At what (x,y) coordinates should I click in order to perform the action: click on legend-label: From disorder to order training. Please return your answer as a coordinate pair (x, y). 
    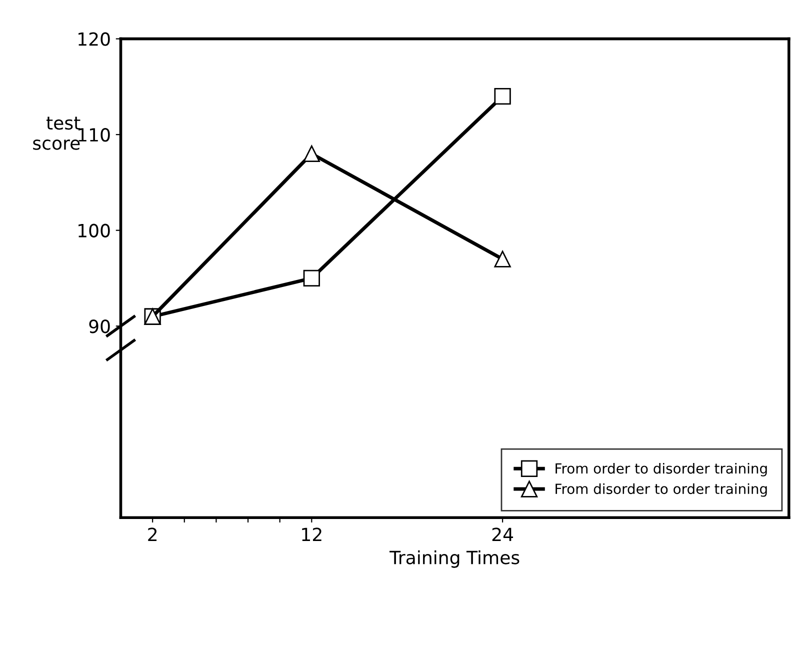
    Looking at the image, I should click on (661, 490).